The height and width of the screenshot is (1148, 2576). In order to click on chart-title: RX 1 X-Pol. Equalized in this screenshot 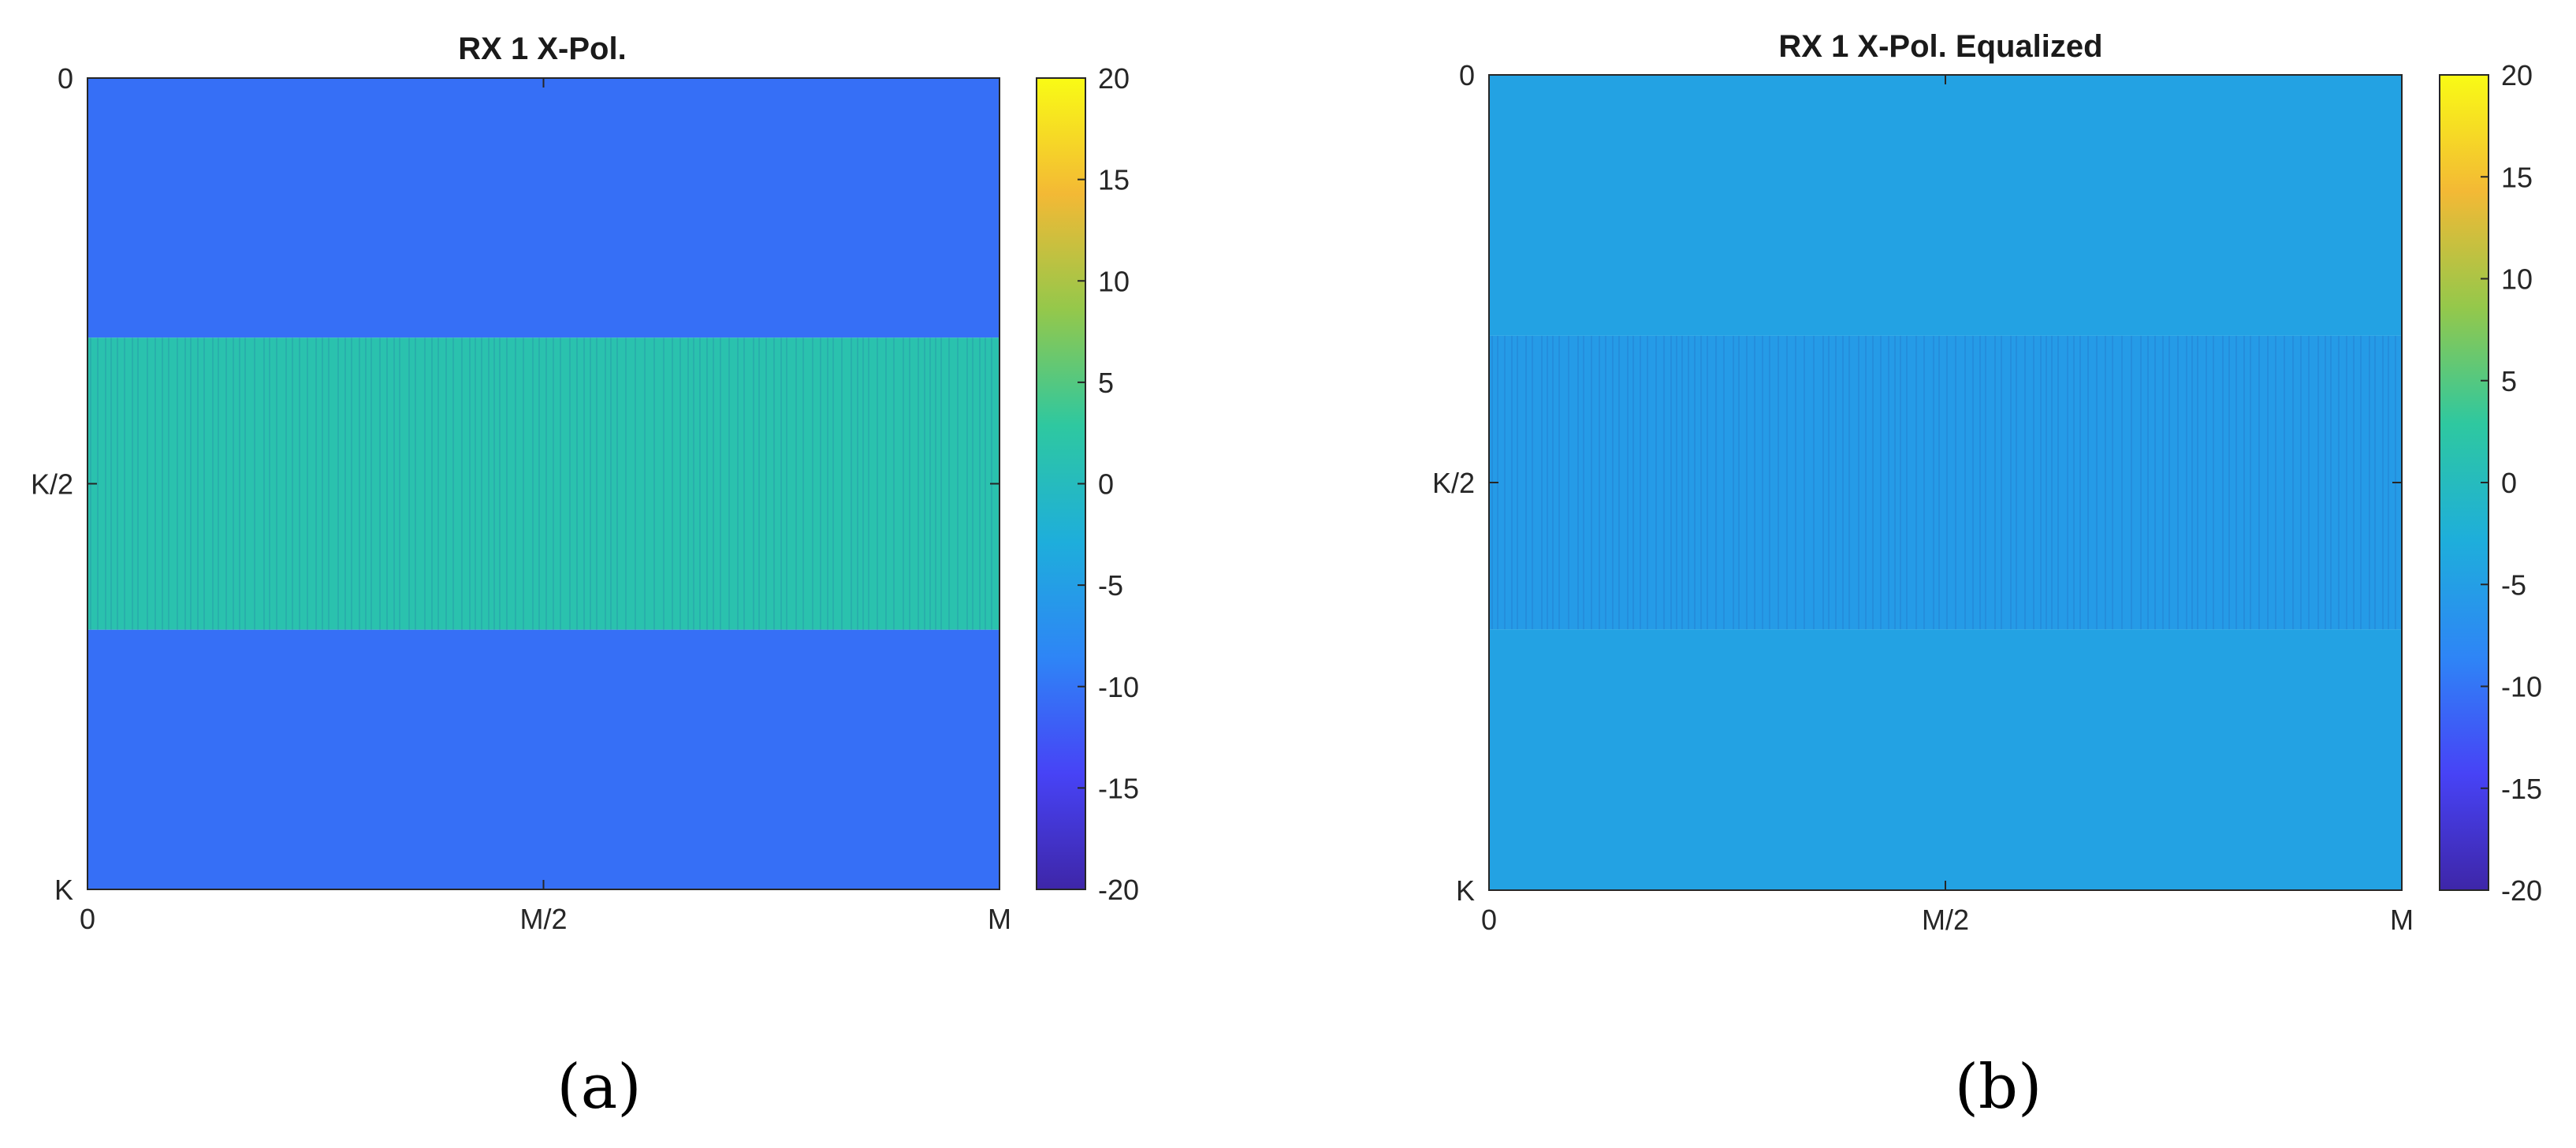, I will do `click(1940, 46)`.